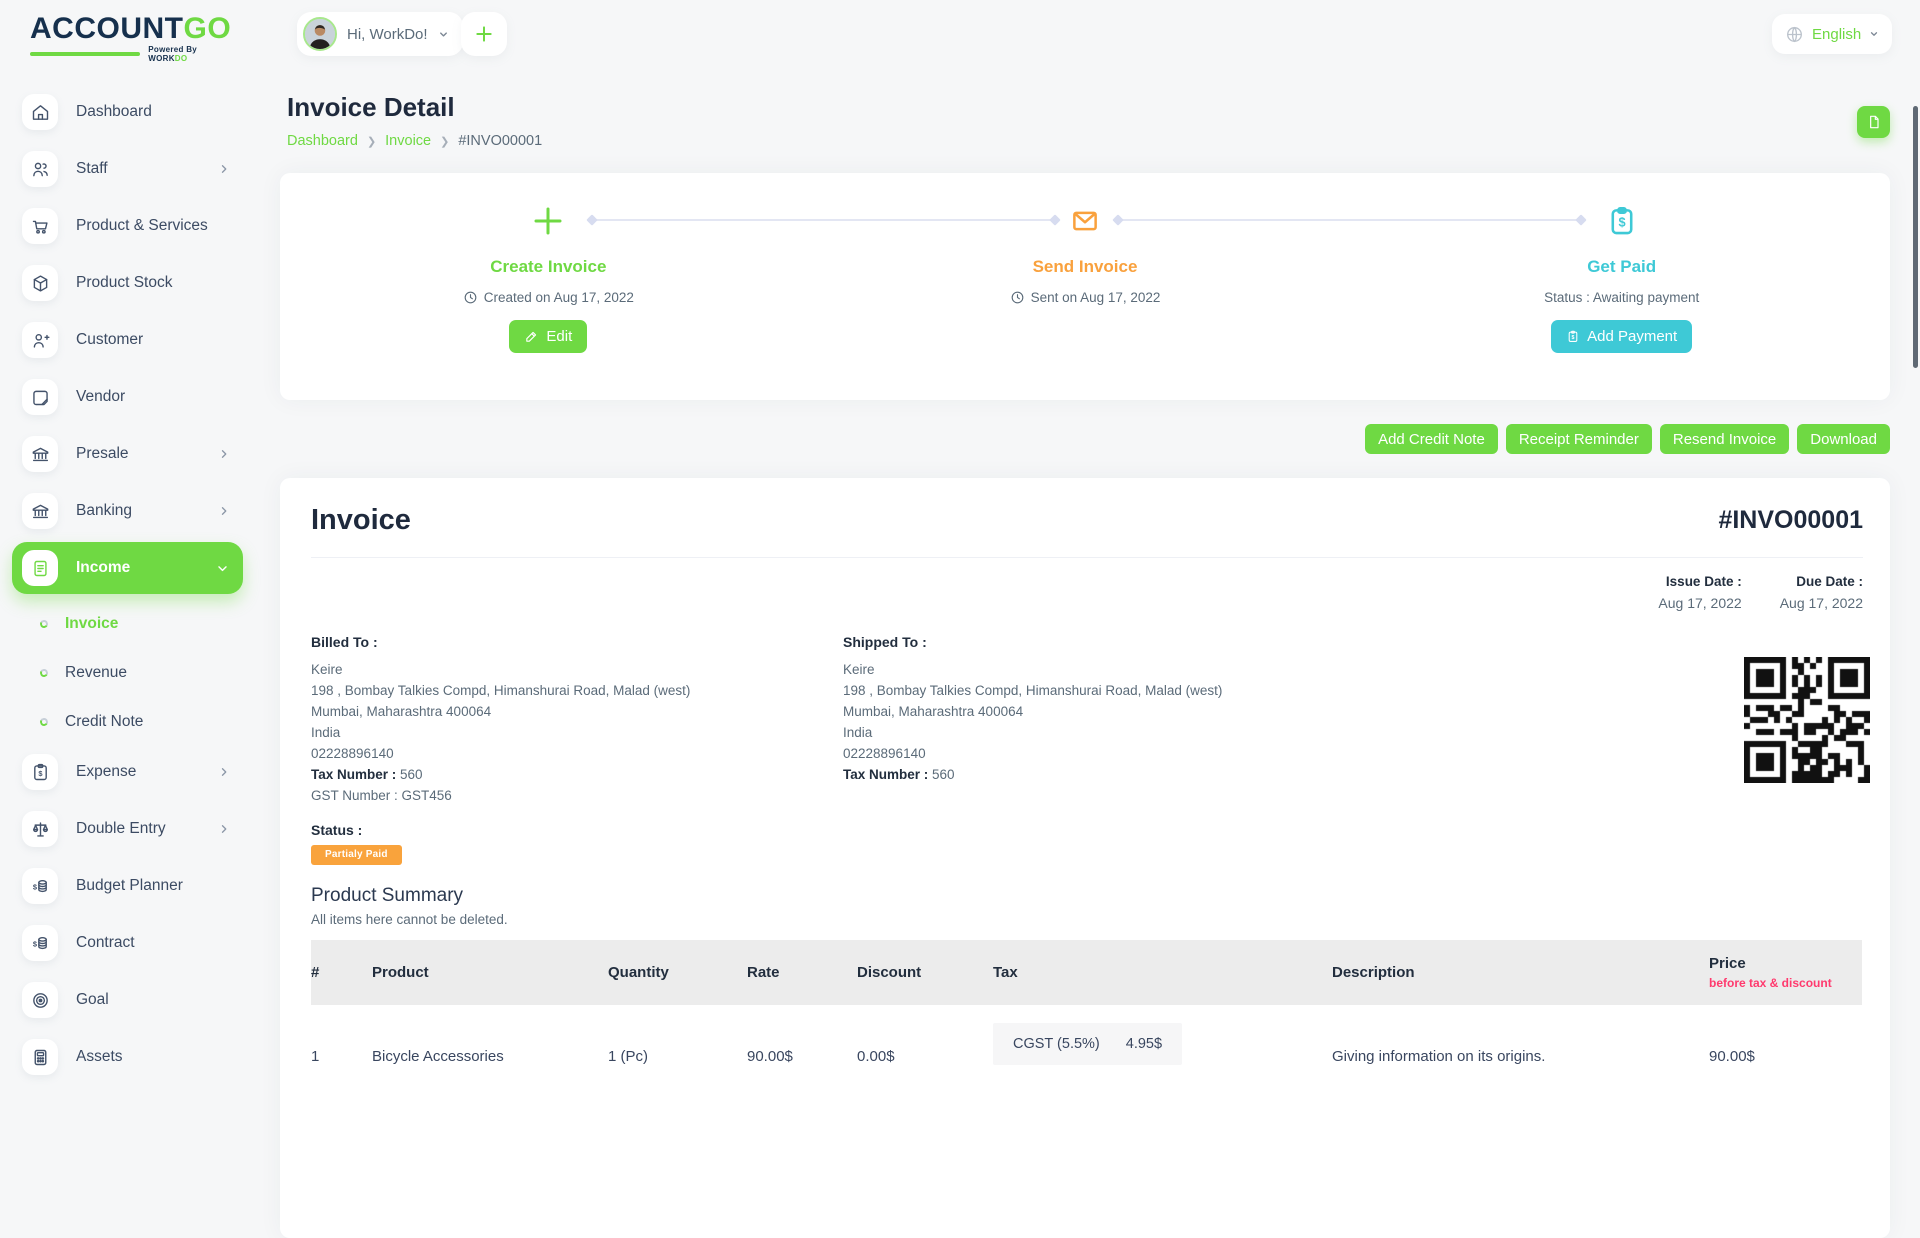 The width and height of the screenshot is (1920, 1238). Describe the element at coordinates (92, 169) in the screenshot. I see `sidebar-item-label: Staff` at that location.